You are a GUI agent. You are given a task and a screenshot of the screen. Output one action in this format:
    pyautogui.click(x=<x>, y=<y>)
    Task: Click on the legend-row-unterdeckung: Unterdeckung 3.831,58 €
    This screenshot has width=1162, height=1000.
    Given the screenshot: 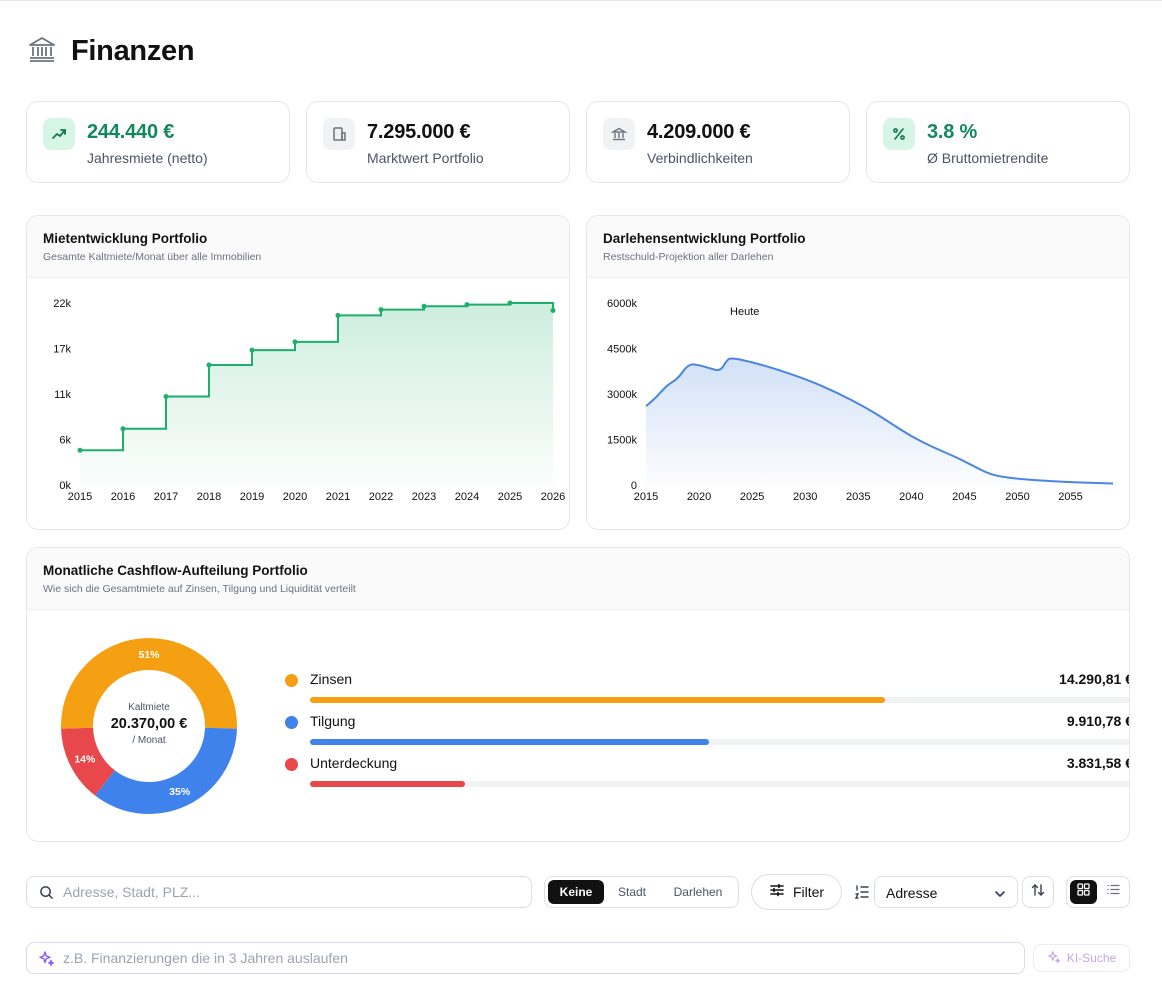 What is the action you would take?
    pyautogui.click(x=707, y=772)
    